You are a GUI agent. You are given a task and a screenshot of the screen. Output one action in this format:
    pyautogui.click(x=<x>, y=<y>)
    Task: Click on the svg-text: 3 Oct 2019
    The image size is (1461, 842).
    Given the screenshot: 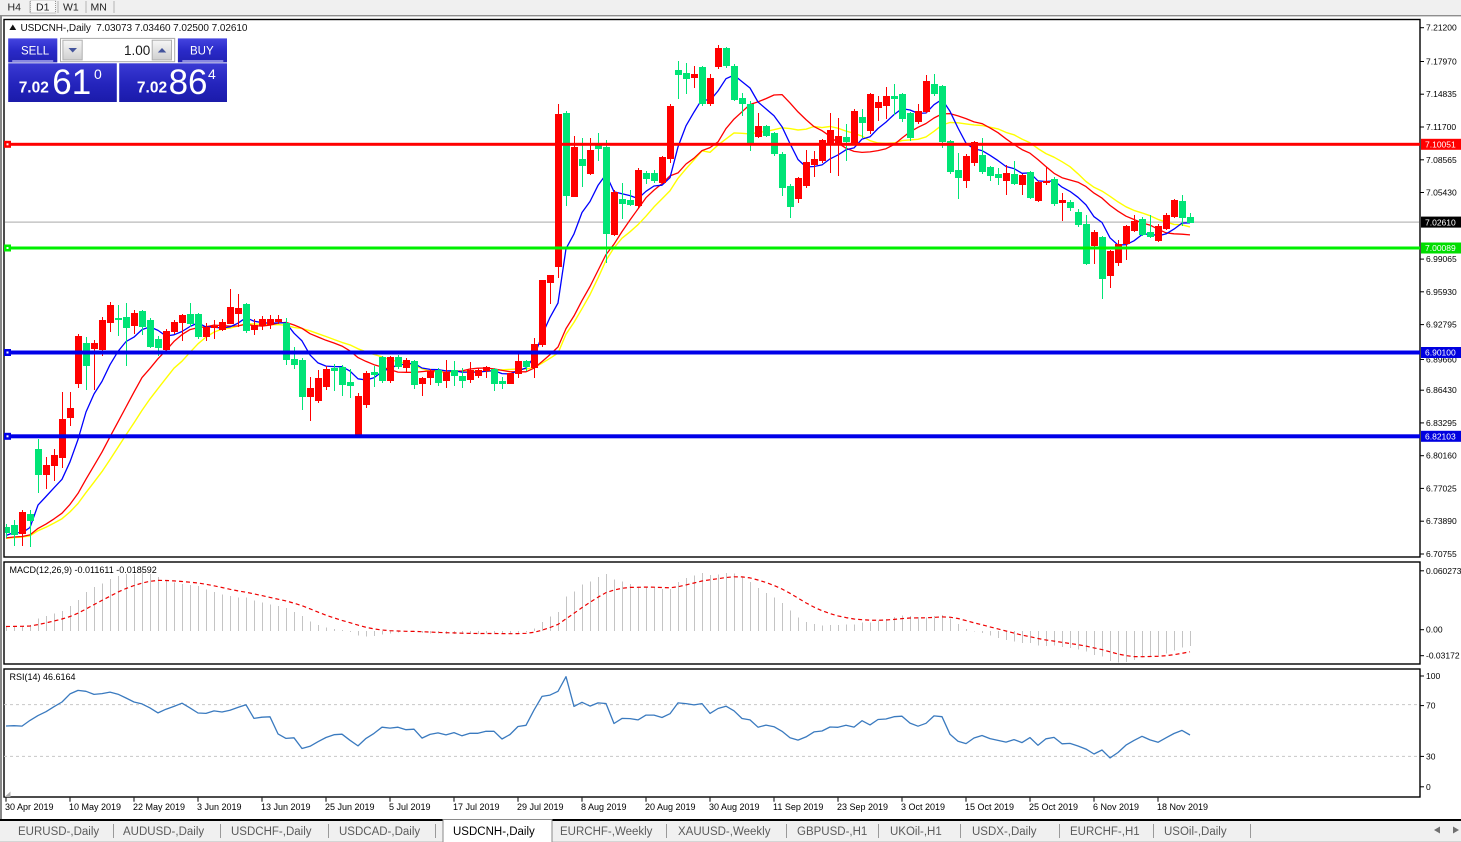 What is the action you would take?
    pyautogui.click(x=923, y=807)
    